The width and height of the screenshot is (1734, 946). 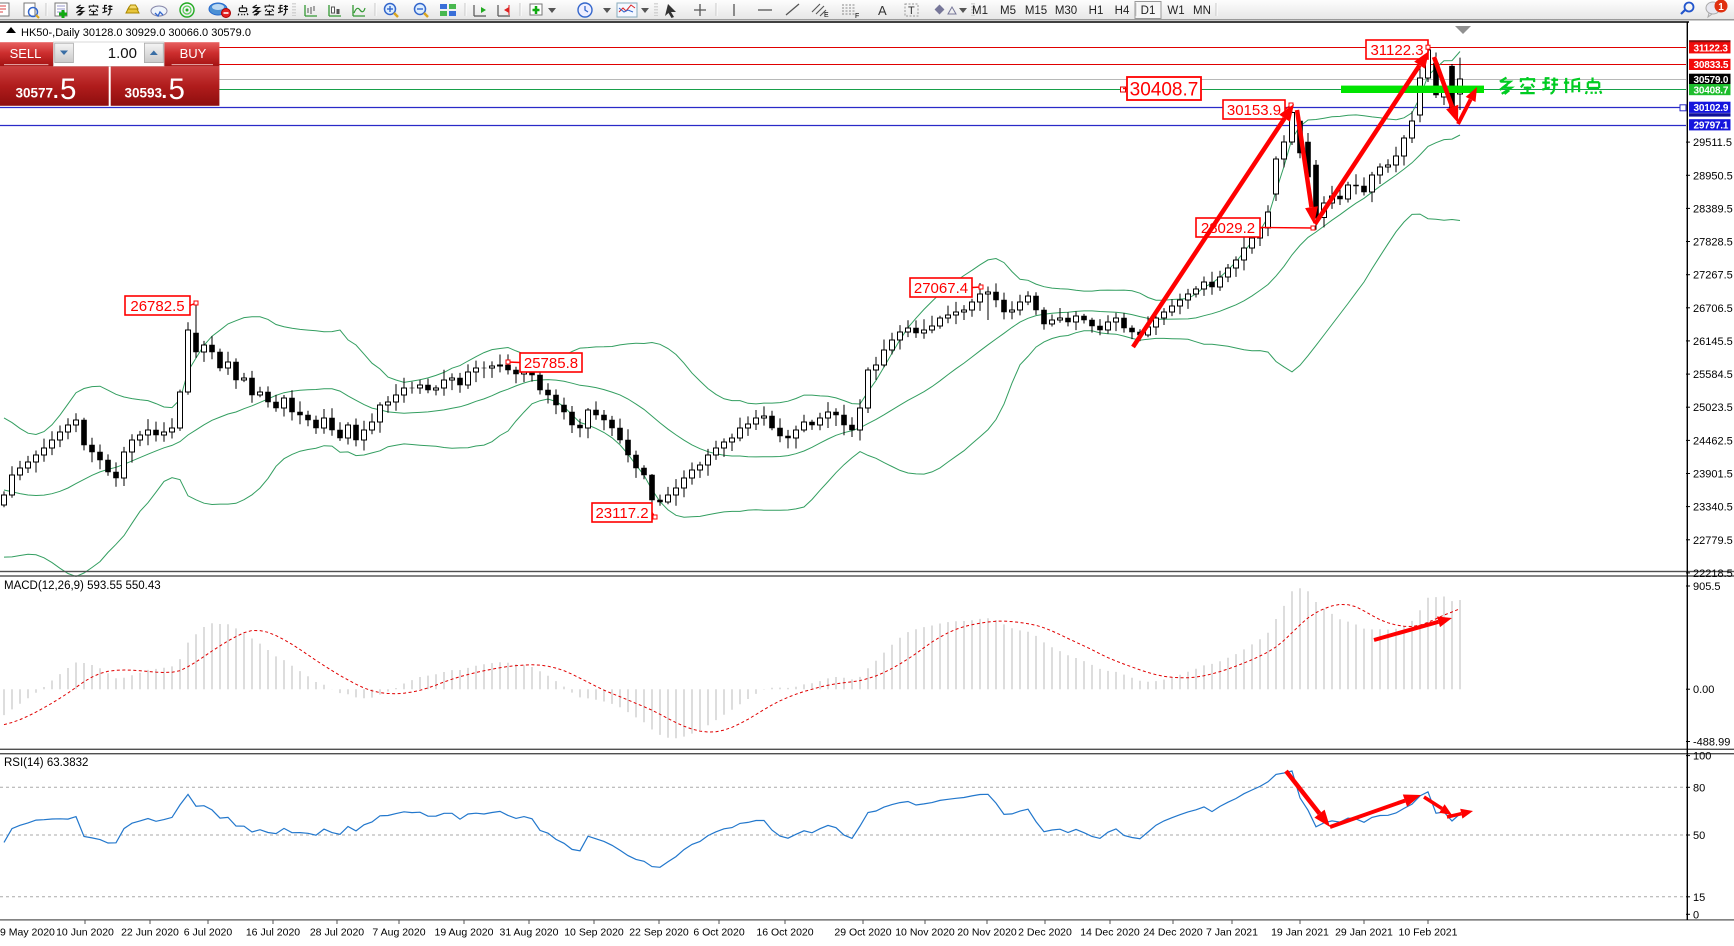 I want to click on svg-text: H1, so click(x=1096, y=11).